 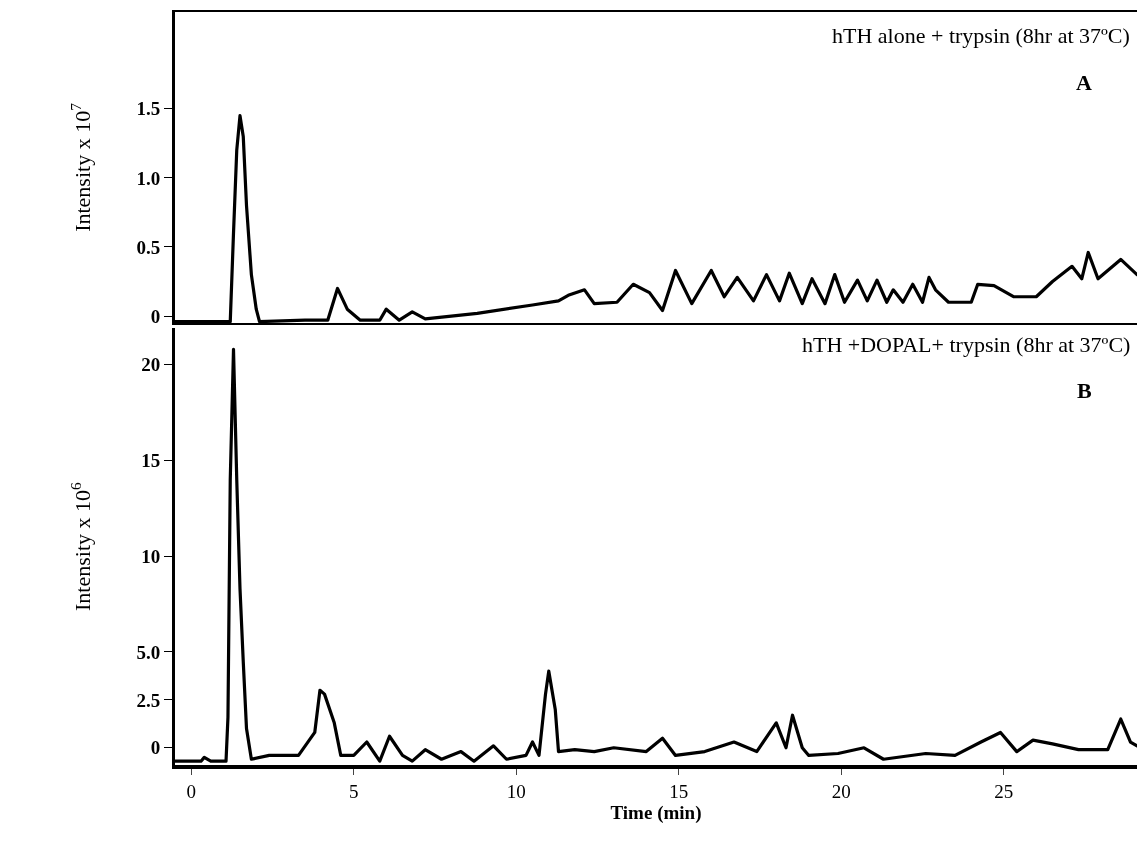 What do you see at coordinates (354, 791) in the screenshot?
I see `x-tick-label: 5` at bounding box center [354, 791].